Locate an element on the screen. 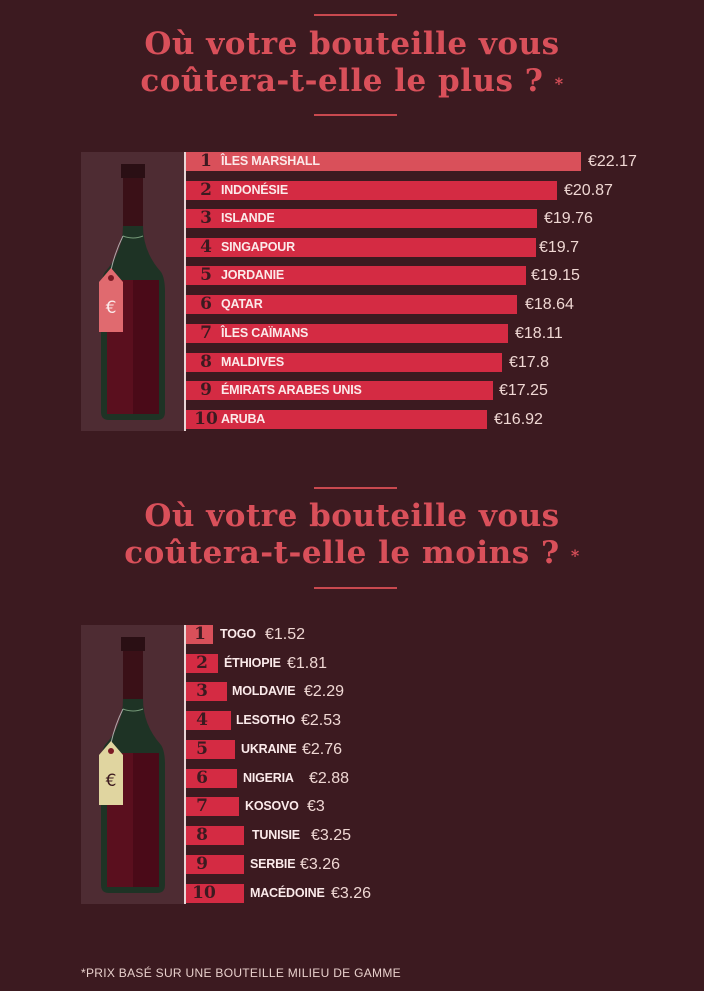 The width and height of the screenshot is (704, 991). price-value: €20.87 is located at coordinates (588, 190).